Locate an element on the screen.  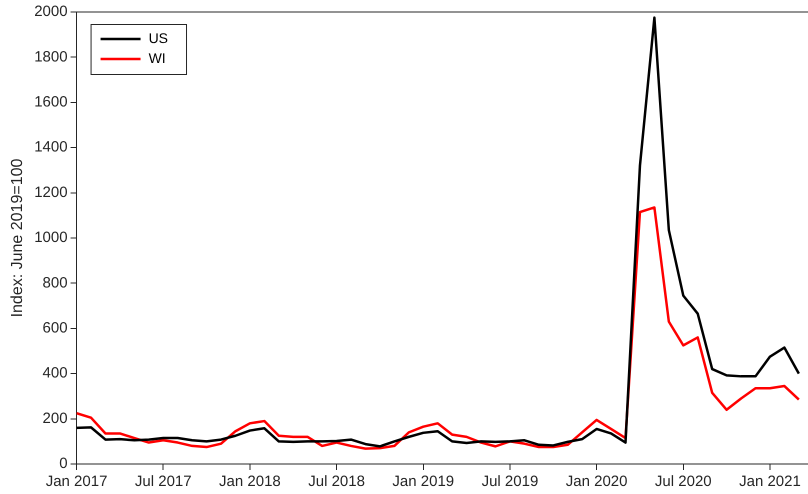
x-tick-label: Jan 2021 is located at coordinates (770, 481).